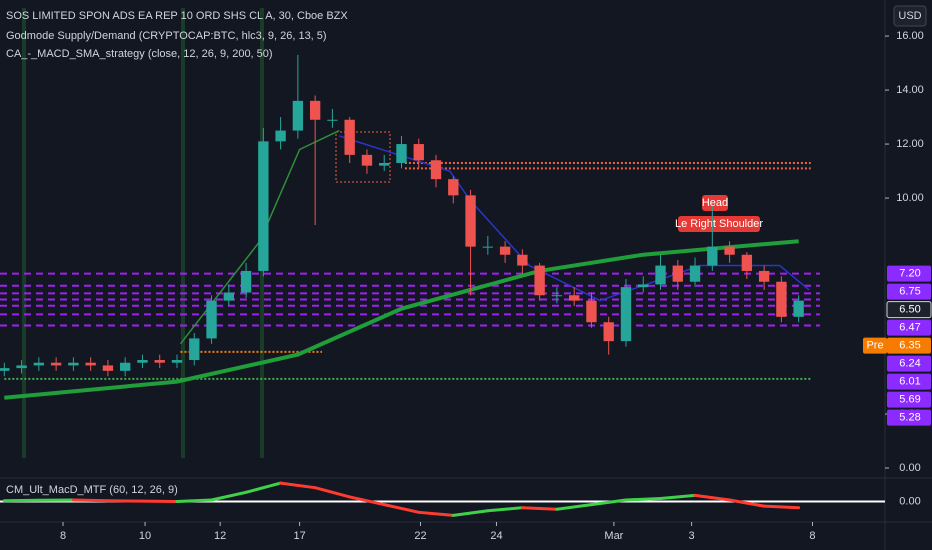 Image resolution: width=932 pixels, height=550 pixels. Describe the element at coordinates (145, 536) in the screenshot. I see `x-tick-label: 10` at that location.